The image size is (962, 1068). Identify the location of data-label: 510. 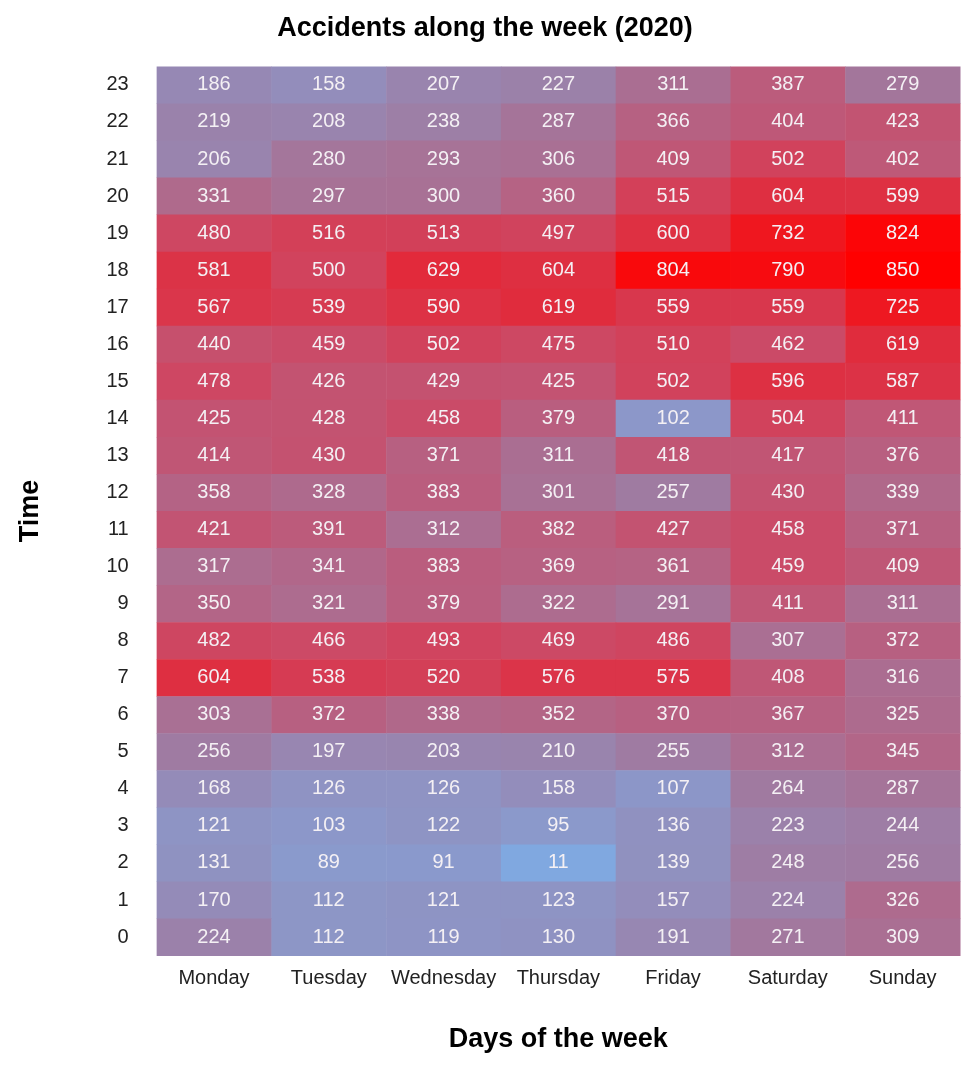
(673, 342).